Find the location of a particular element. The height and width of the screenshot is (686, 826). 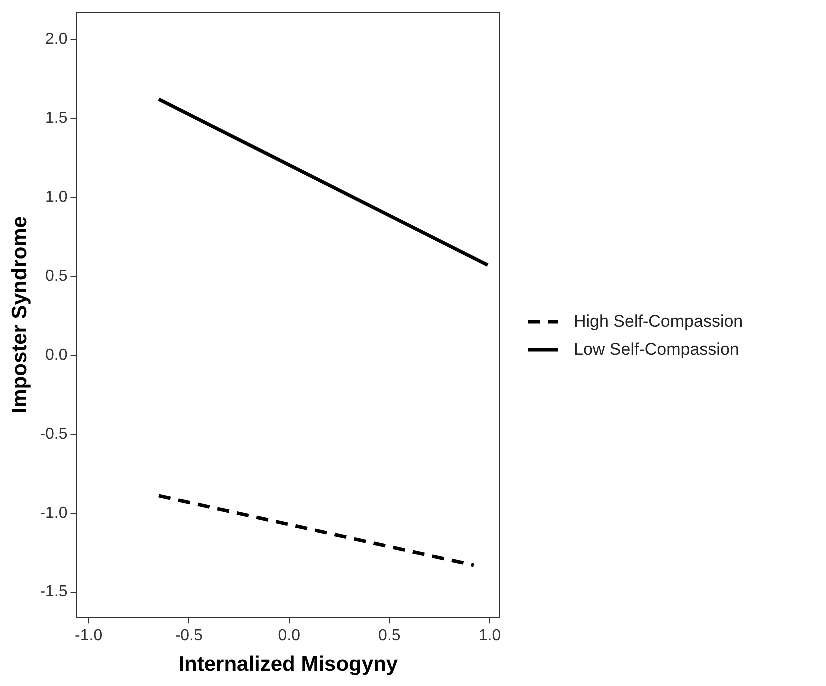

y-tick-label: 1.5 is located at coordinates (57, 118).